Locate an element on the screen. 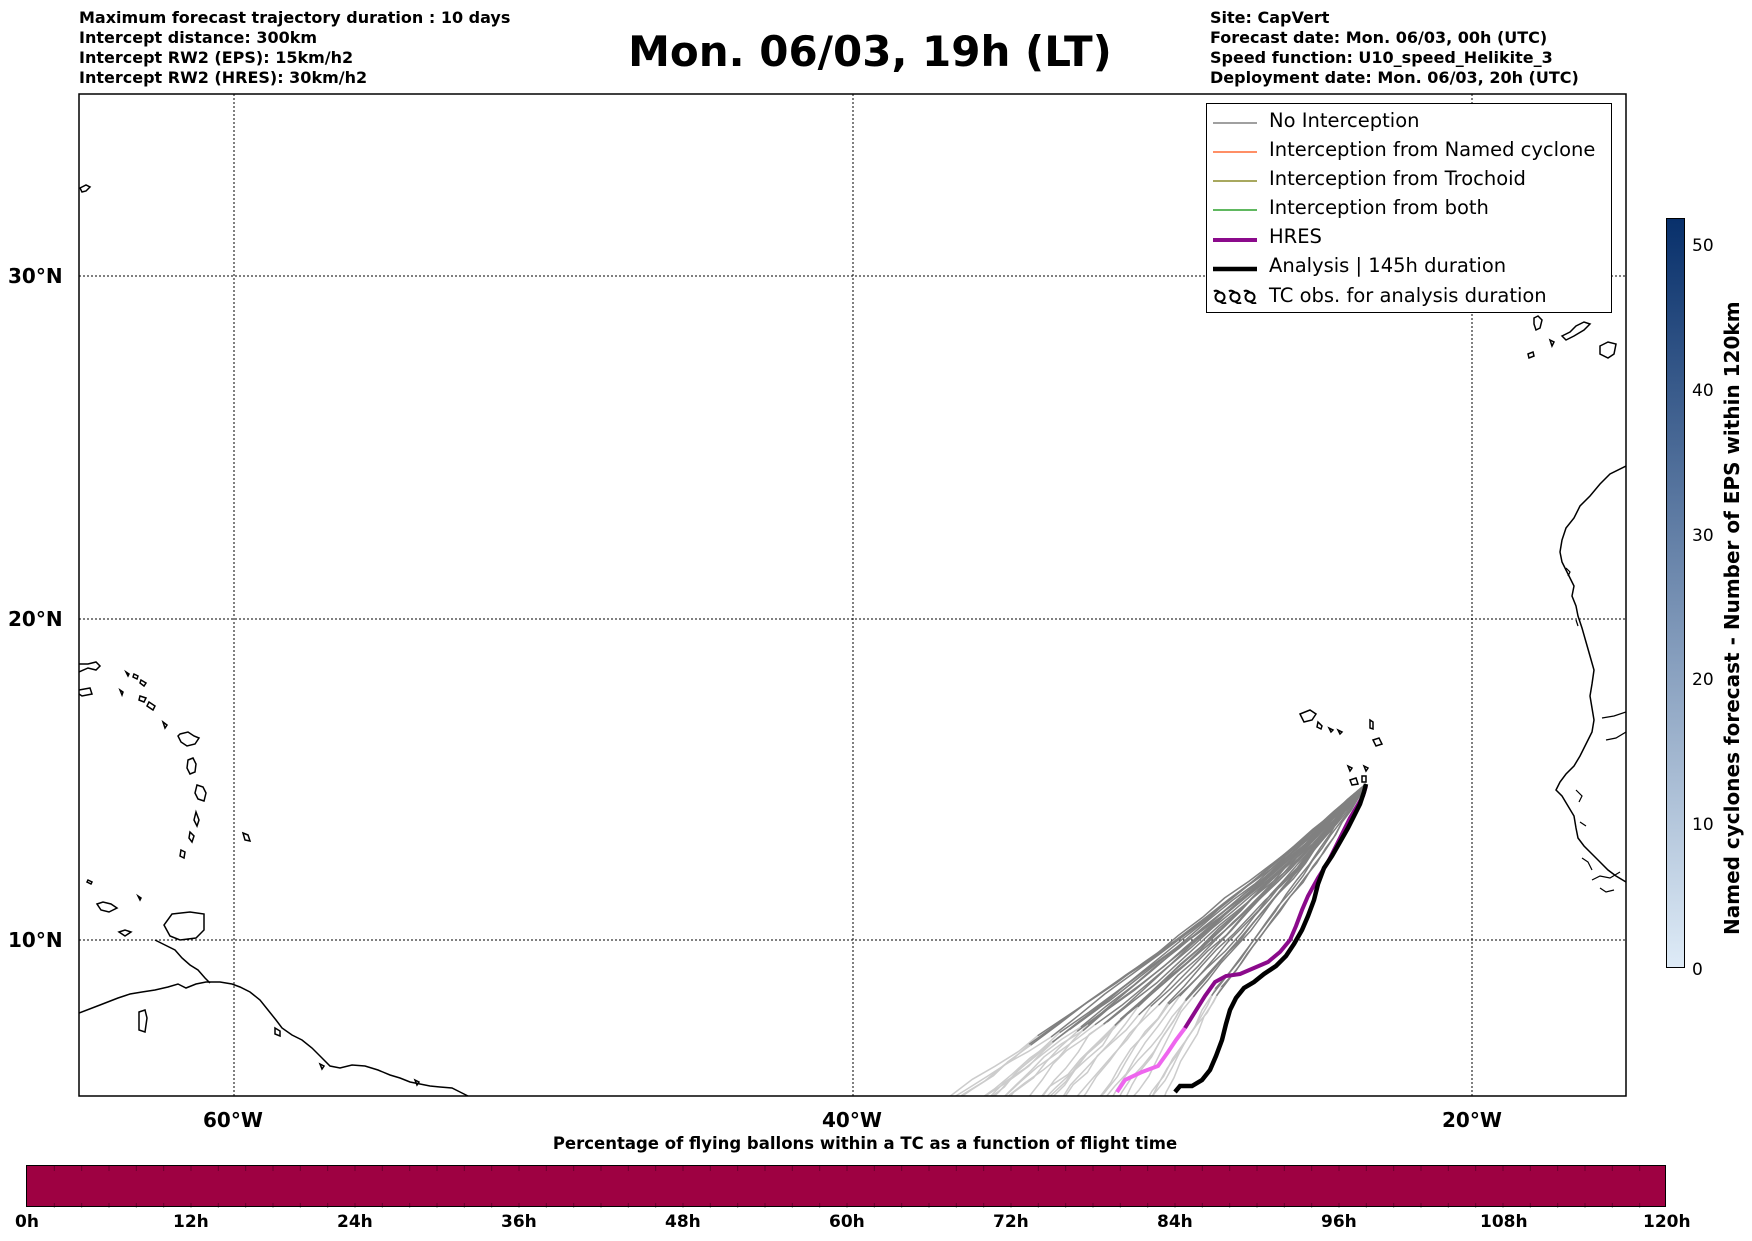 This screenshot has width=1752, height=1241. deployment-date-text: Deployment date: Mon. 06/03, 20h (UTC) is located at coordinates (1394, 77).